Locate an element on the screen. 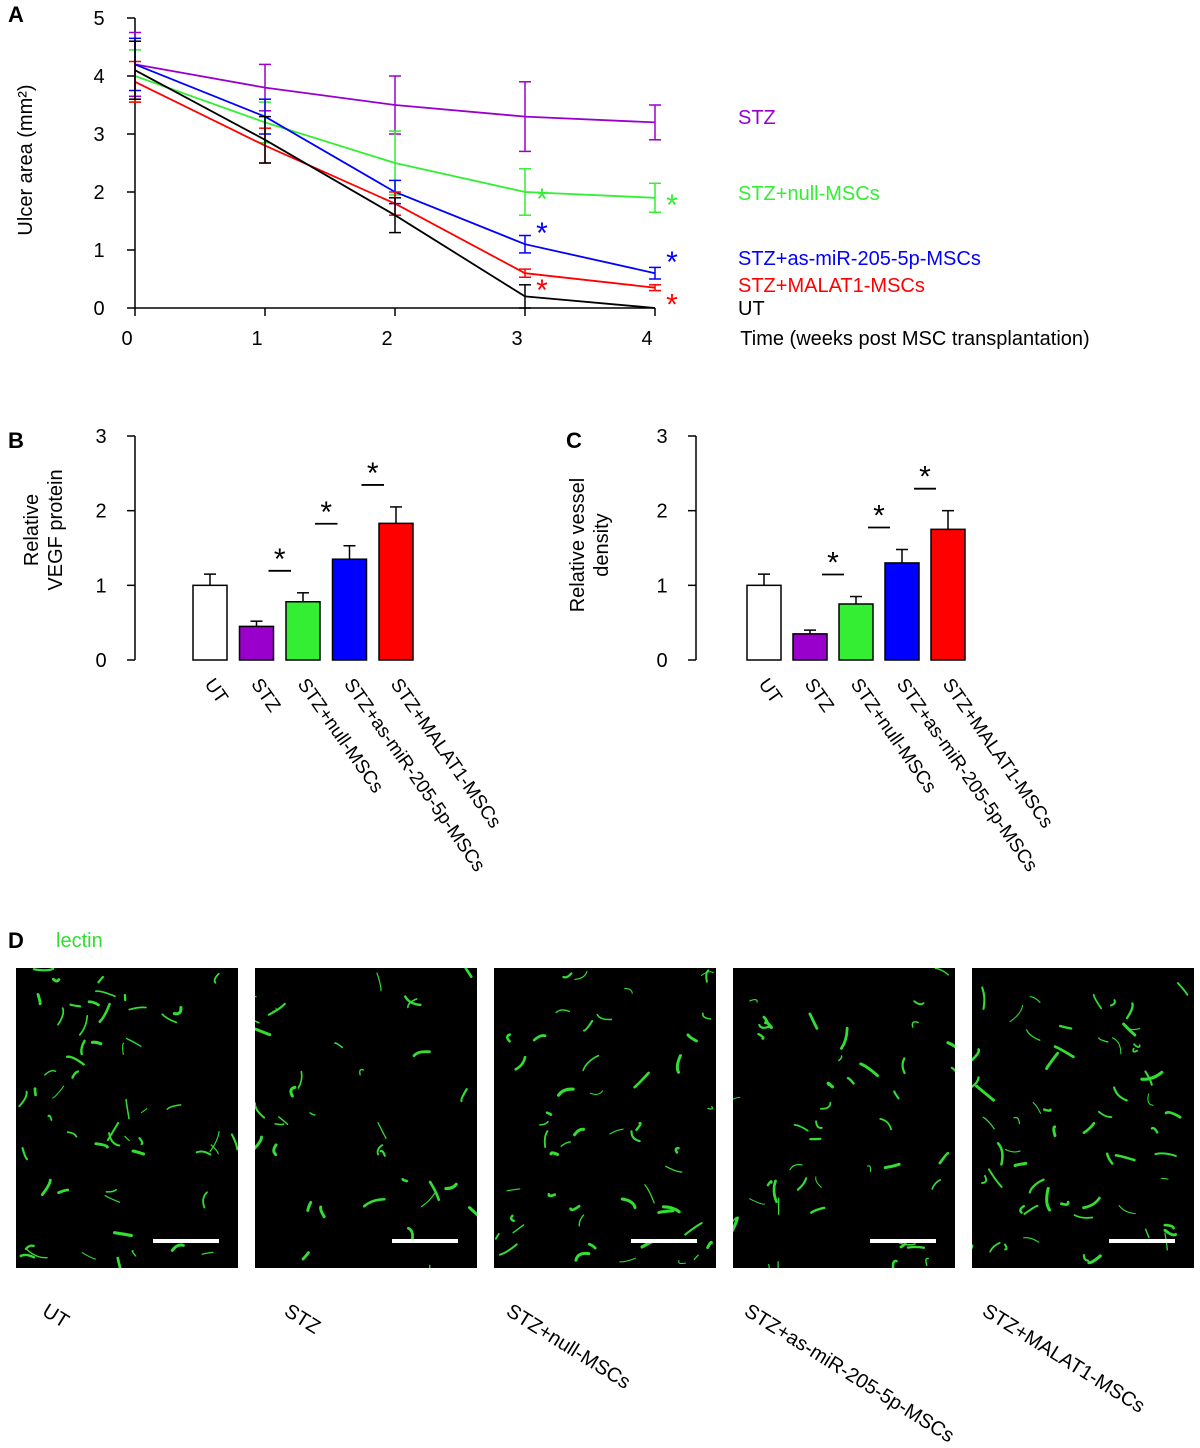 This screenshot has height=1448, width=1200. y-axis-title: density is located at coordinates (602, 544).